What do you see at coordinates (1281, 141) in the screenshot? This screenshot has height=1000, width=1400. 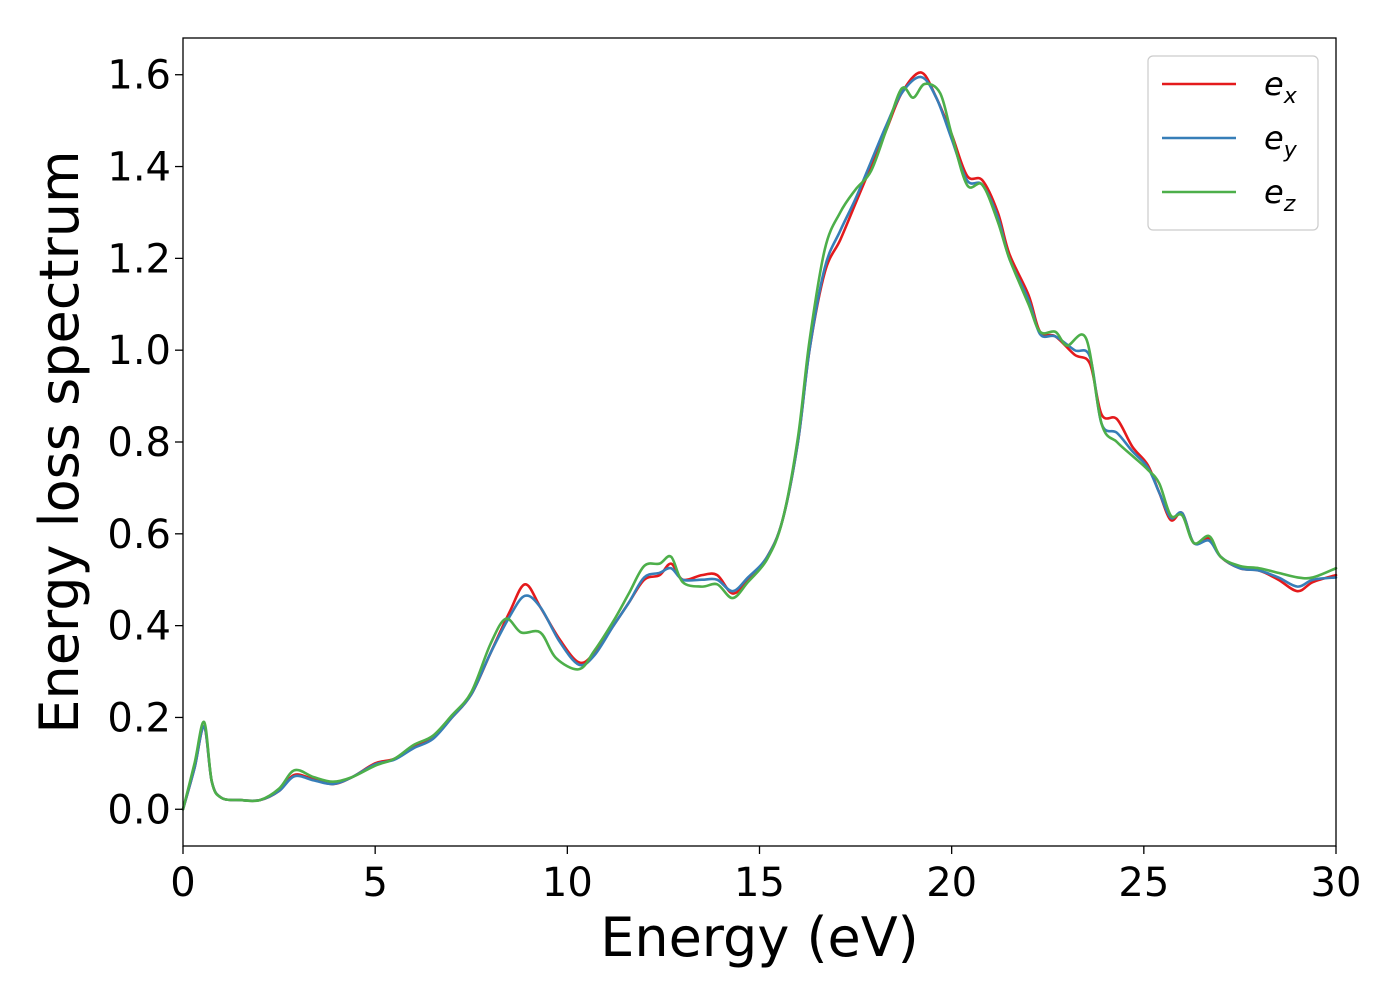 I see `legend-label-y: ey` at bounding box center [1281, 141].